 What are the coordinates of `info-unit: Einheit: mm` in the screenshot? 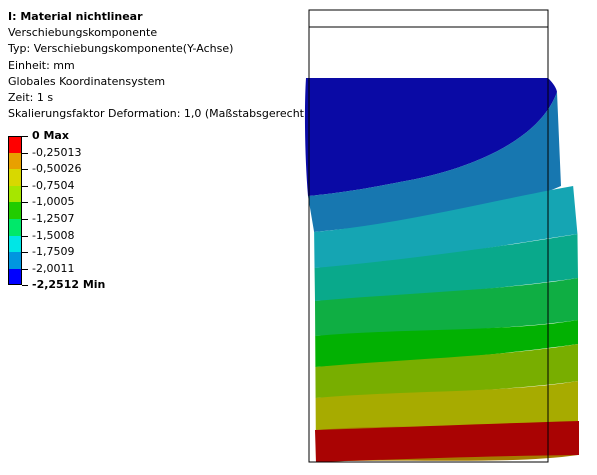 It's located at (41, 65).